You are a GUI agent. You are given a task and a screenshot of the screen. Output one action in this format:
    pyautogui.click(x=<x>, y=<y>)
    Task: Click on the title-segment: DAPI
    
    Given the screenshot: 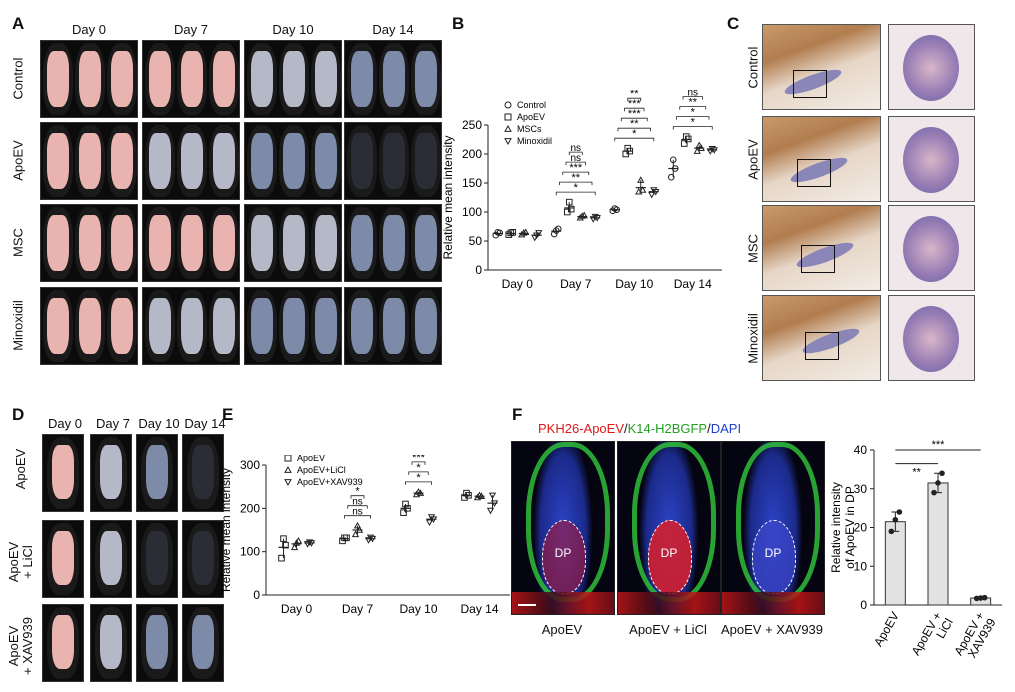 What is the action you would take?
    pyautogui.click(x=726, y=428)
    